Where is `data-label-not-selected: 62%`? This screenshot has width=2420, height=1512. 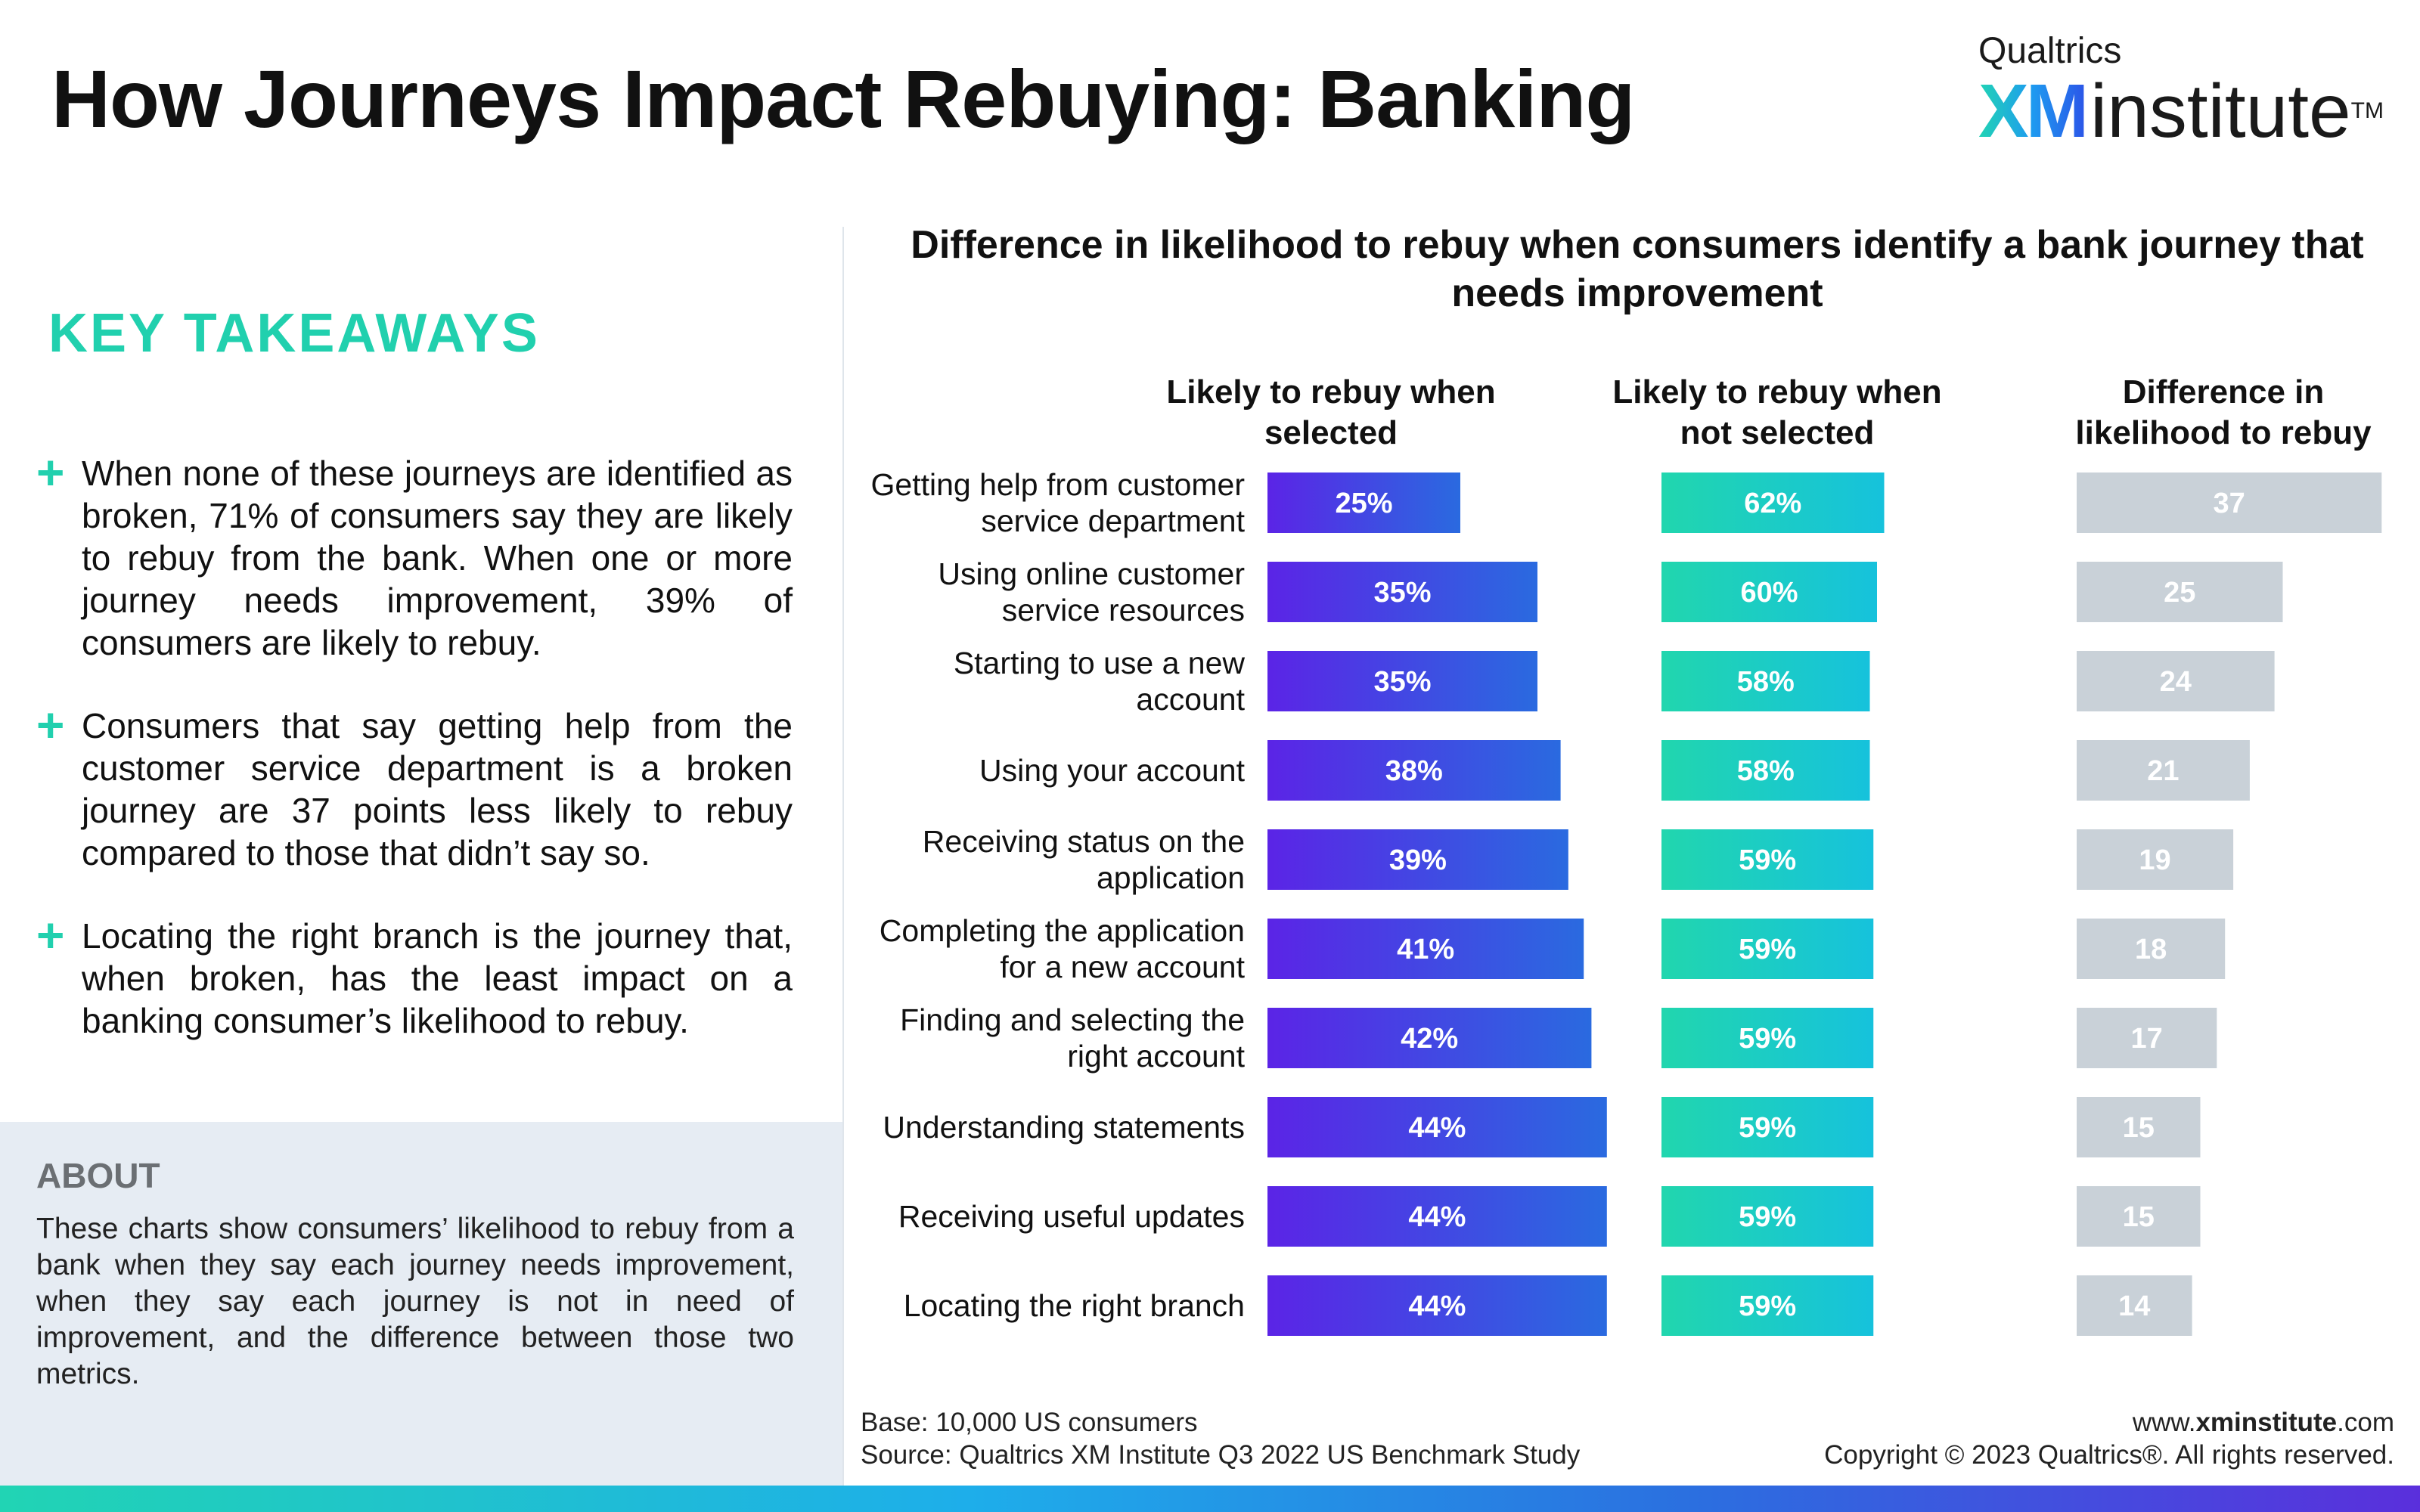
data-label-not-selected: 62% is located at coordinates (1772, 504).